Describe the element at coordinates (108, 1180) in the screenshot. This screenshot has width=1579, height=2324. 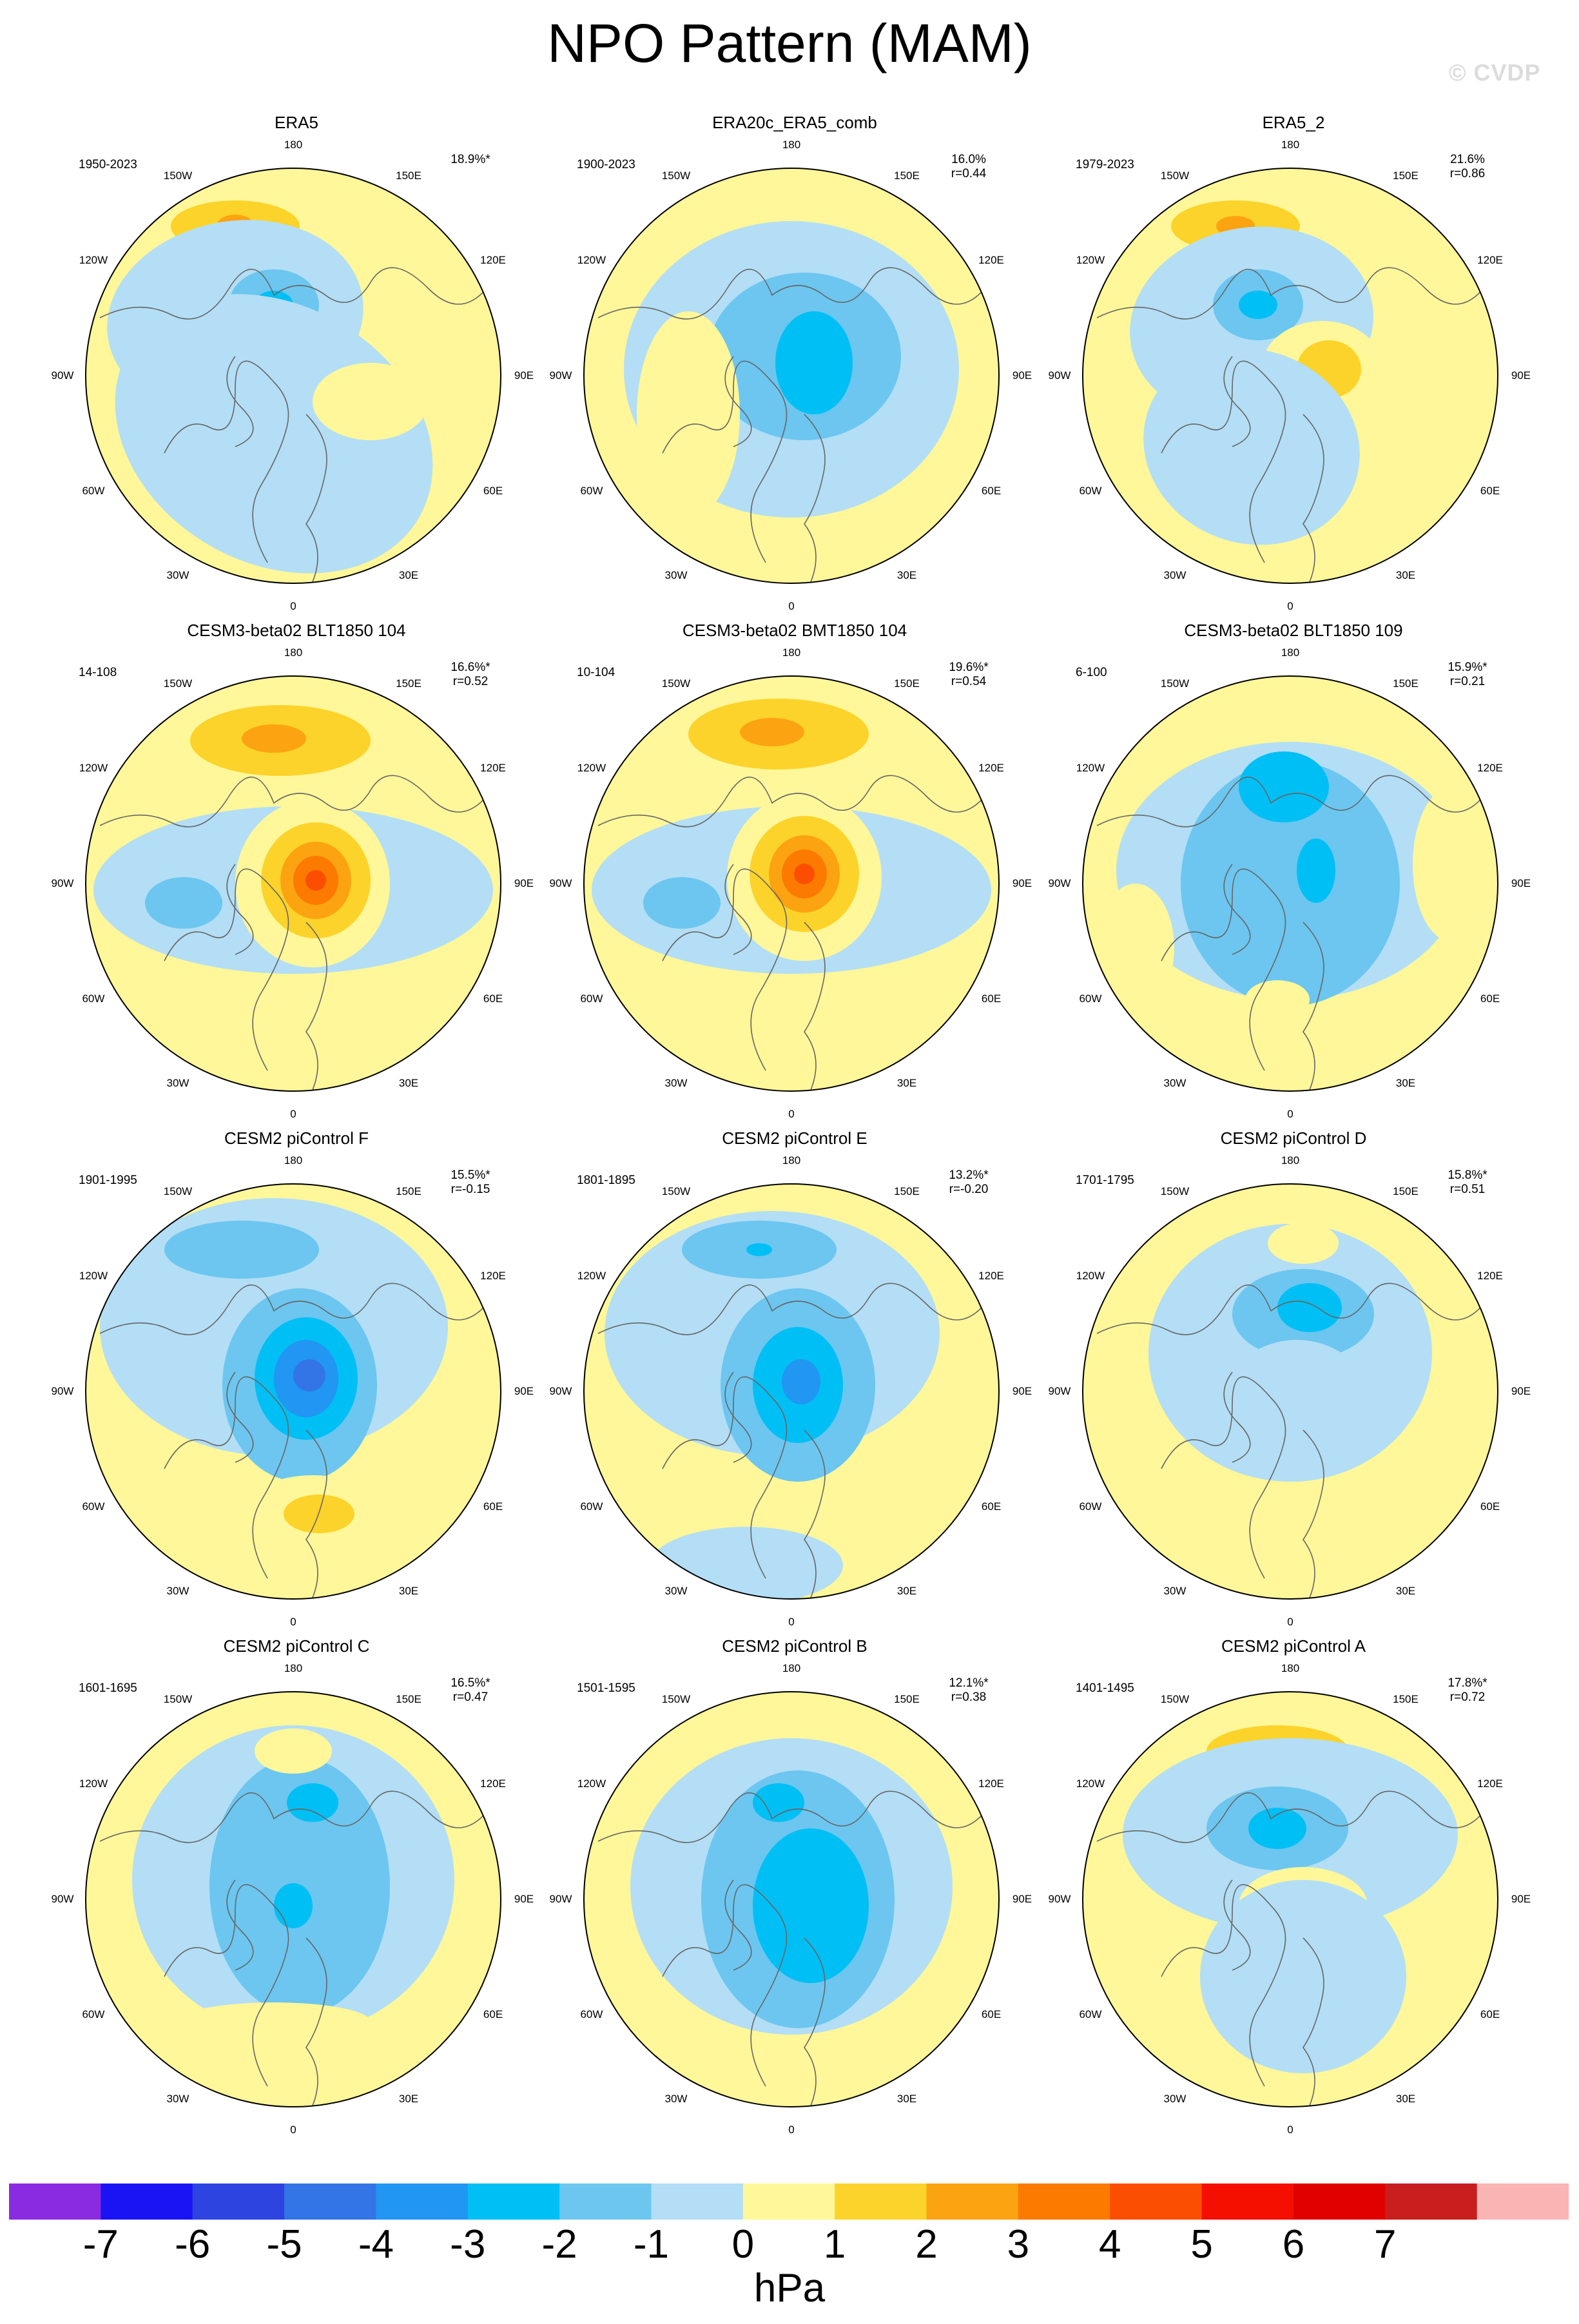
I see `panel-period: 1901-1995` at that location.